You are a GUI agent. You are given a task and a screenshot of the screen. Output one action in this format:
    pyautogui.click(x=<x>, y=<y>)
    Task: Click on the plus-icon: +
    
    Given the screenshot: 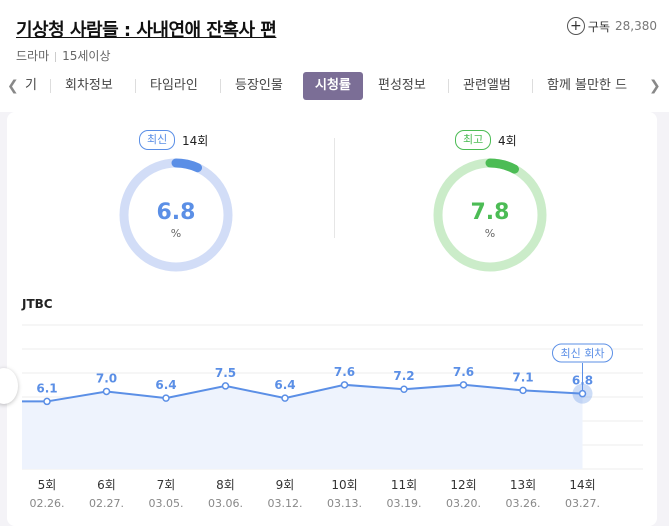 What is the action you would take?
    pyautogui.click(x=575, y=26)
    